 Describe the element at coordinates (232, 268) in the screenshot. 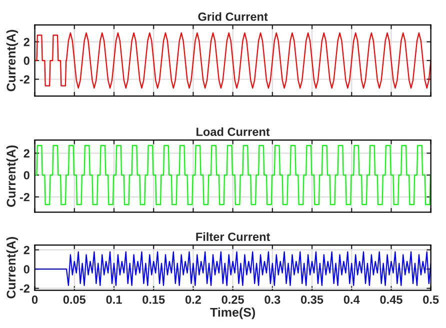

I see `line-series` at that location.